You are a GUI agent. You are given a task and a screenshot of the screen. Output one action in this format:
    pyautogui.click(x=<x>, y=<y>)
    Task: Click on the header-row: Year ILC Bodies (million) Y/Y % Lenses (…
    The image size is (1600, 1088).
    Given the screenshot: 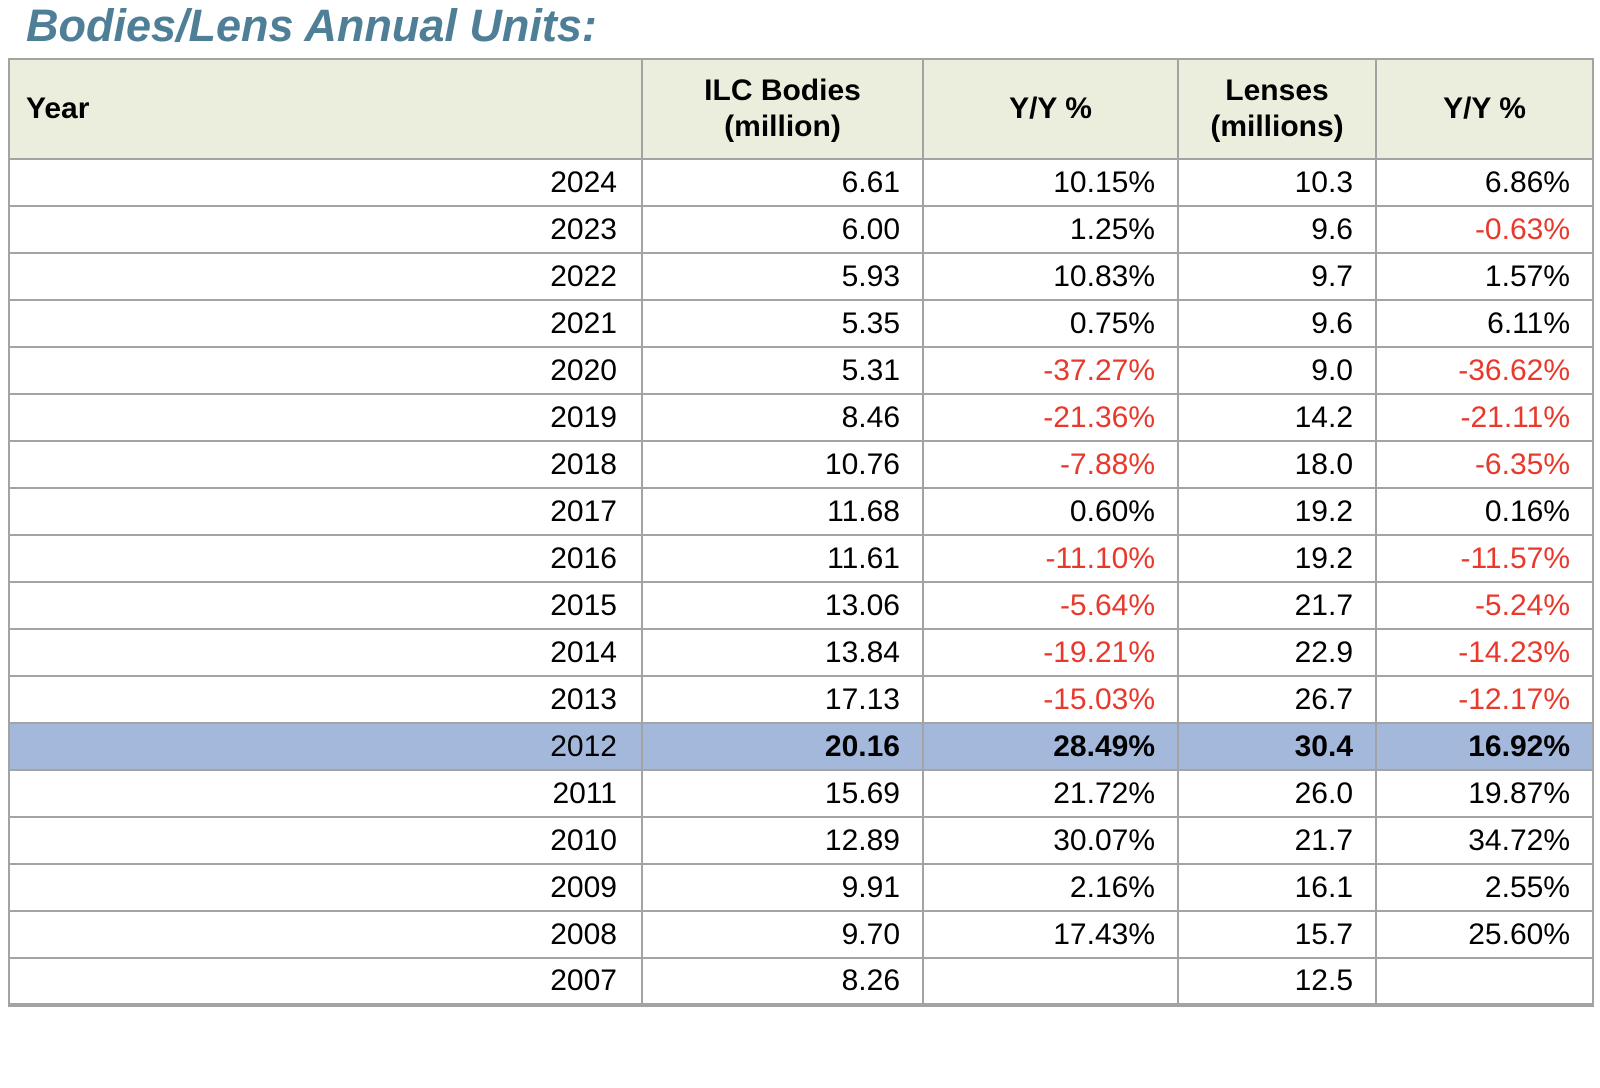 What is the action you would take?
    pyautogui.click(x=801, y=109)
    